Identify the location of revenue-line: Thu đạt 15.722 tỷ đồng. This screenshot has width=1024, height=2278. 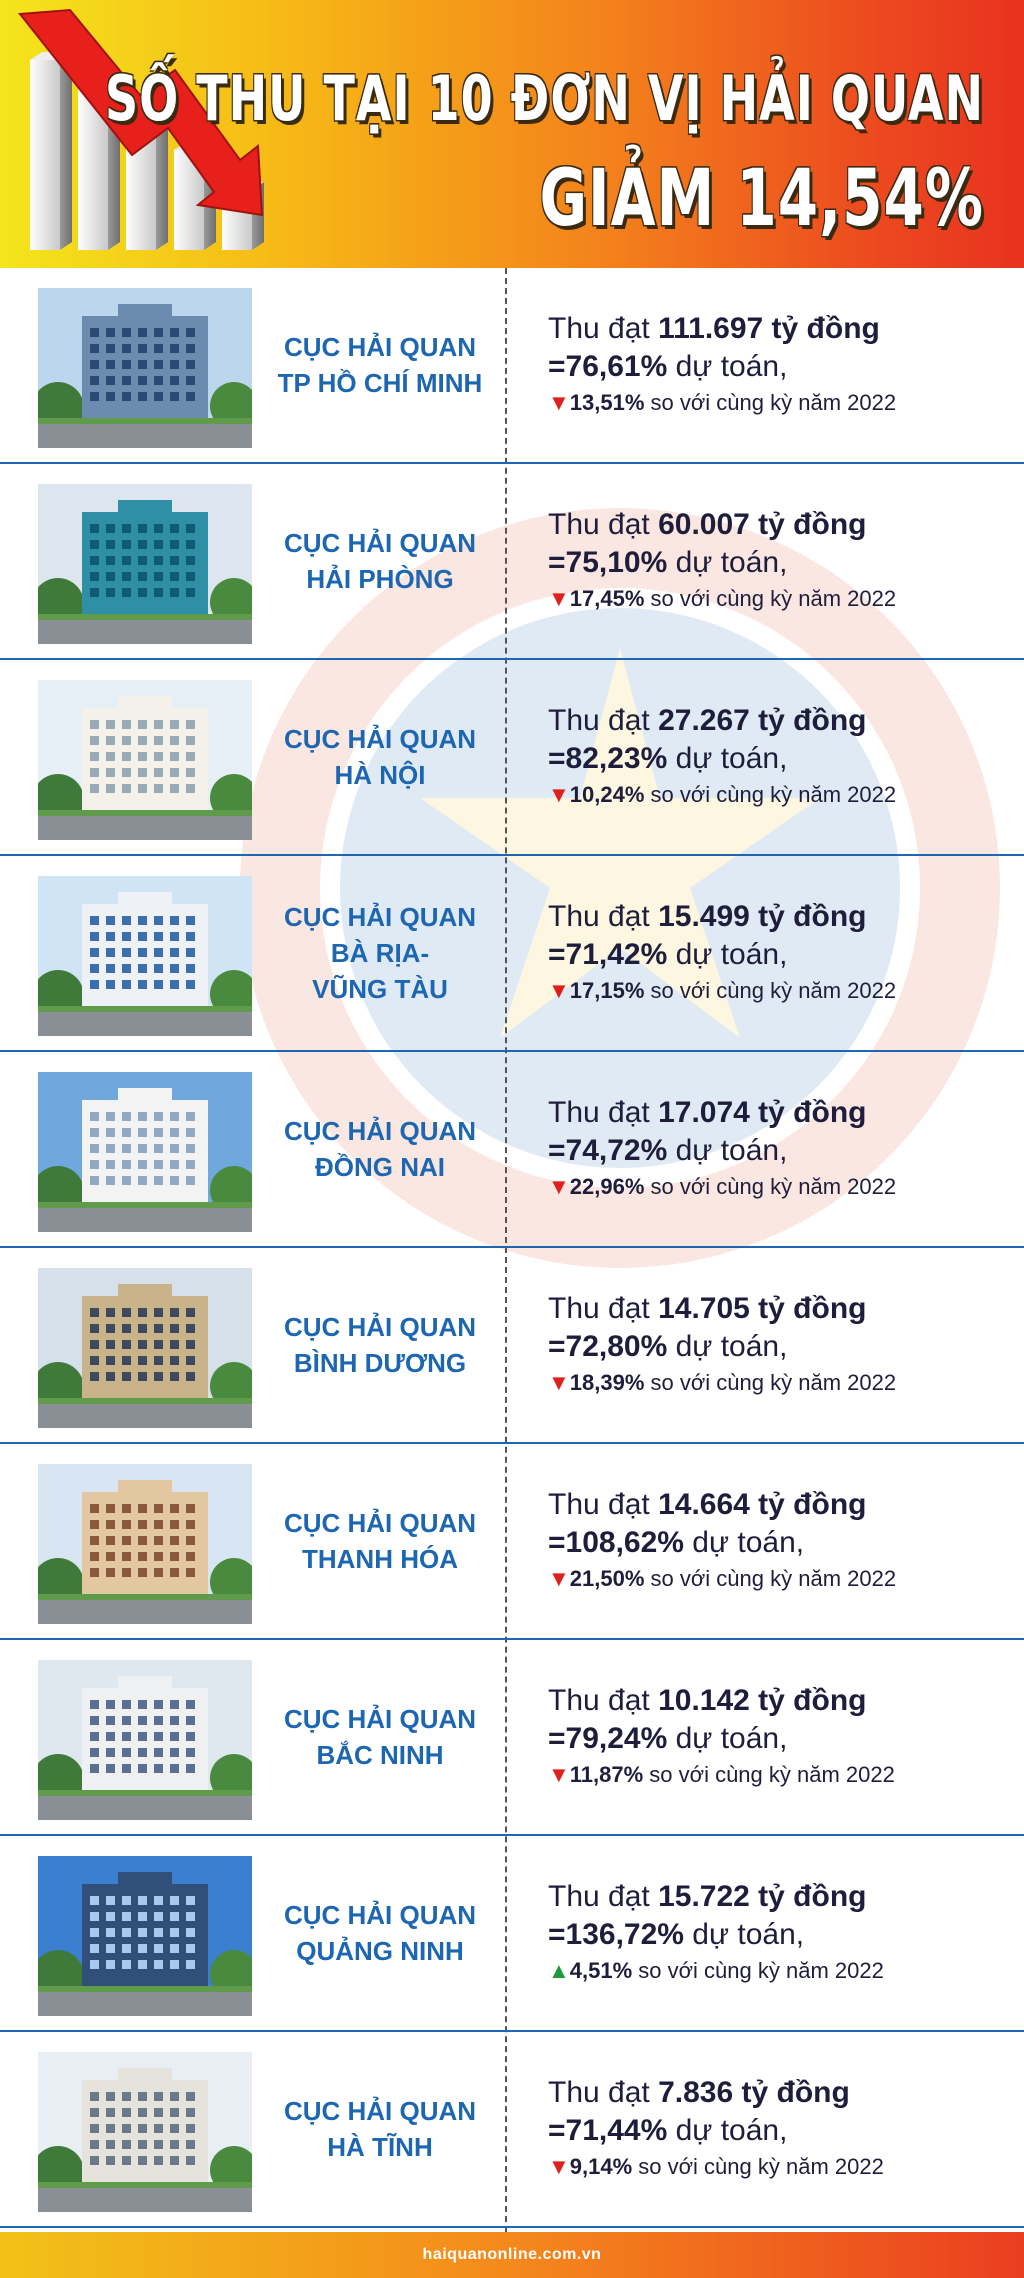
(781, 1897).